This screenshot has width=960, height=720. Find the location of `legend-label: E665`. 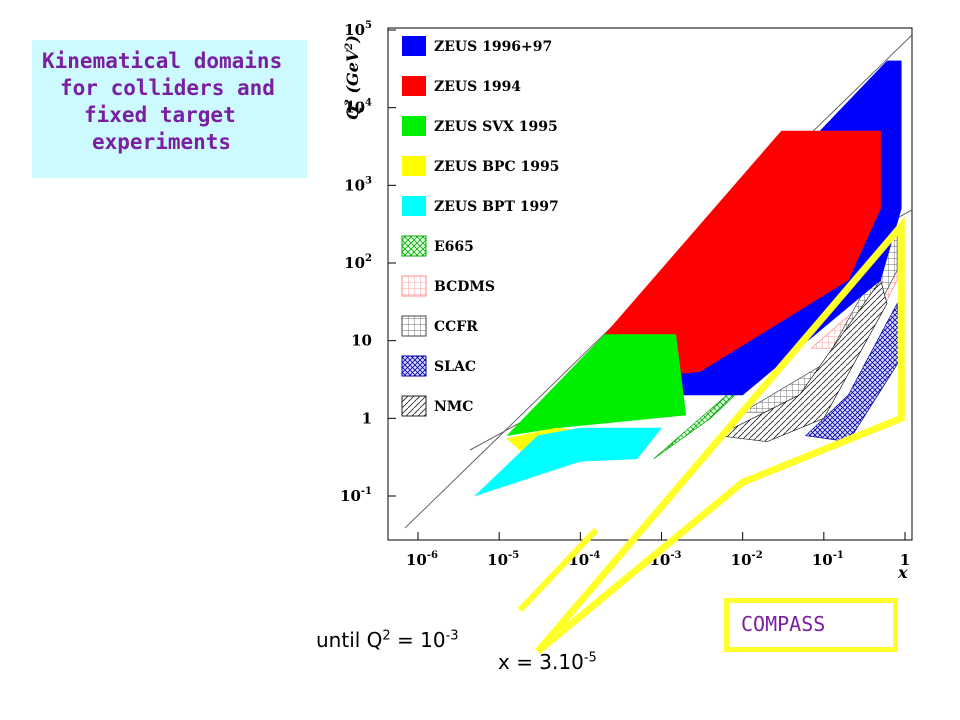

legend-label: E665 is located at coordinates (454, 247).